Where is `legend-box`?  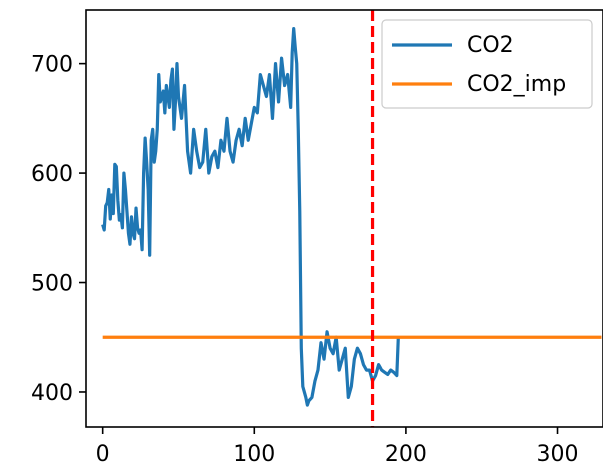 legend-box is located at coordinates (487, 64).